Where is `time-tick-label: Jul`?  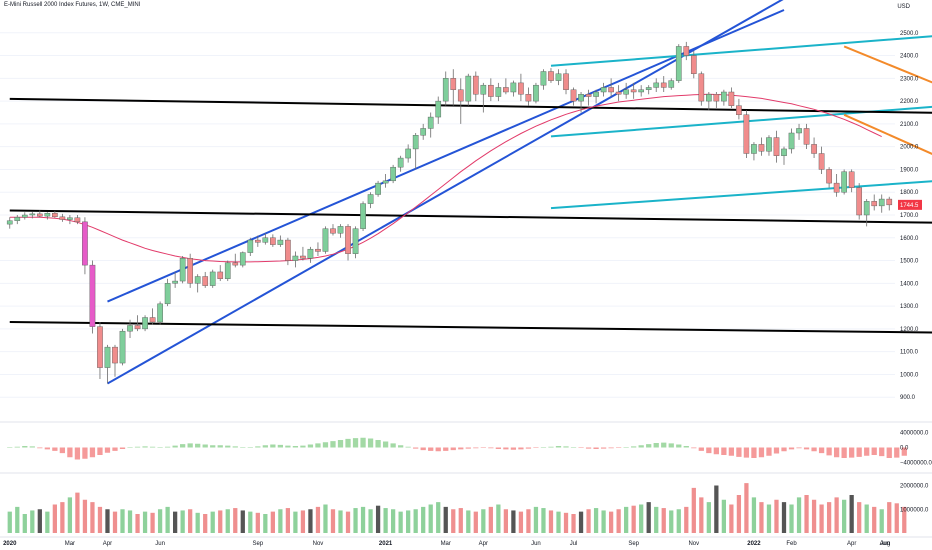 time-tick-label: Jul is located at coordinates (574, 544).